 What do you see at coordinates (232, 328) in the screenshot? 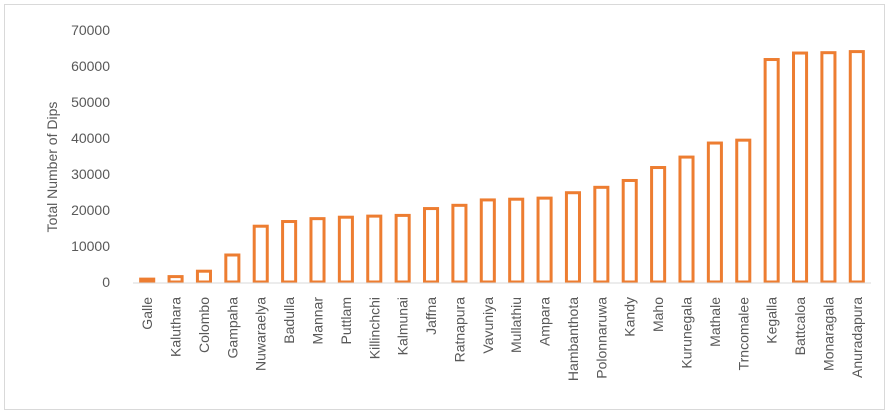
I see `x-tick-label: Gampaha` at bounding box center [232, 328].